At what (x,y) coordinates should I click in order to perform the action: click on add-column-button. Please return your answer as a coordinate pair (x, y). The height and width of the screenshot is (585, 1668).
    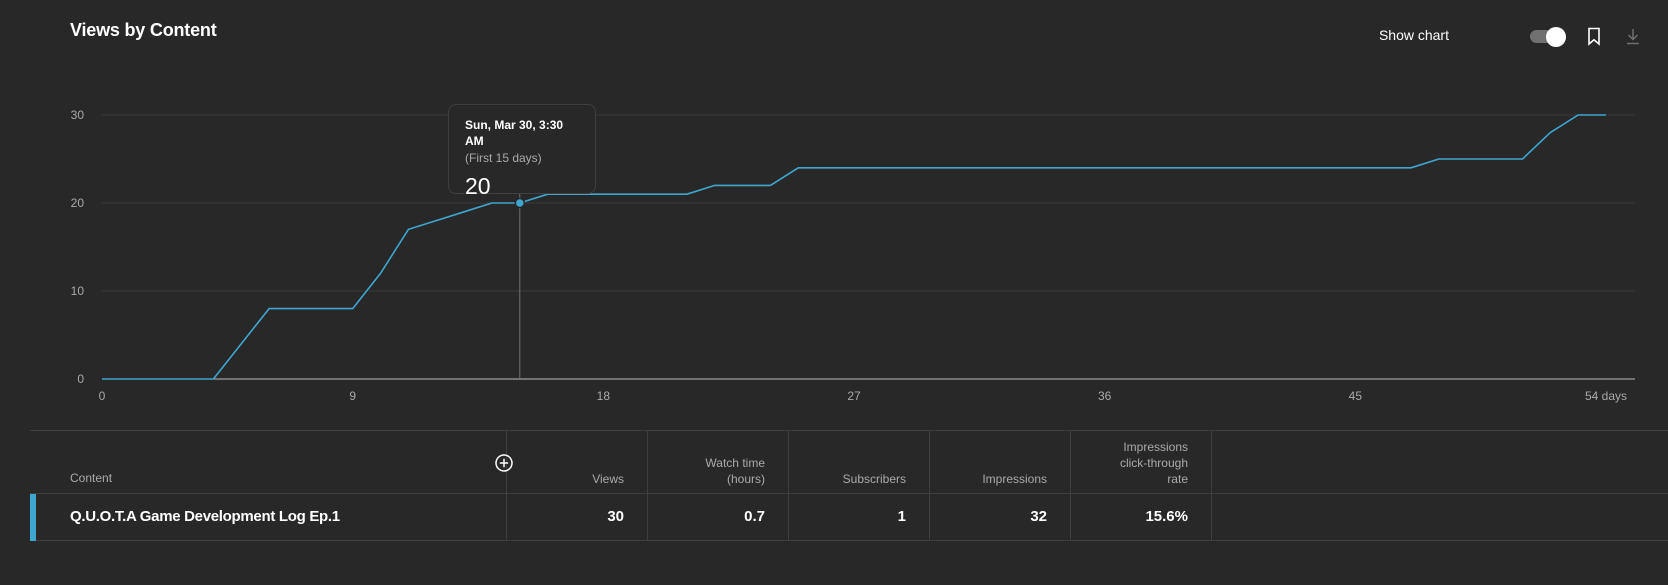
    Looking at the image, I should click on (504, 463).